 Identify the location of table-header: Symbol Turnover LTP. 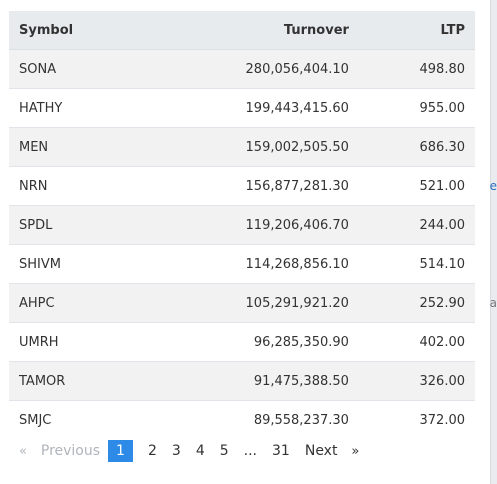
(242, 30).